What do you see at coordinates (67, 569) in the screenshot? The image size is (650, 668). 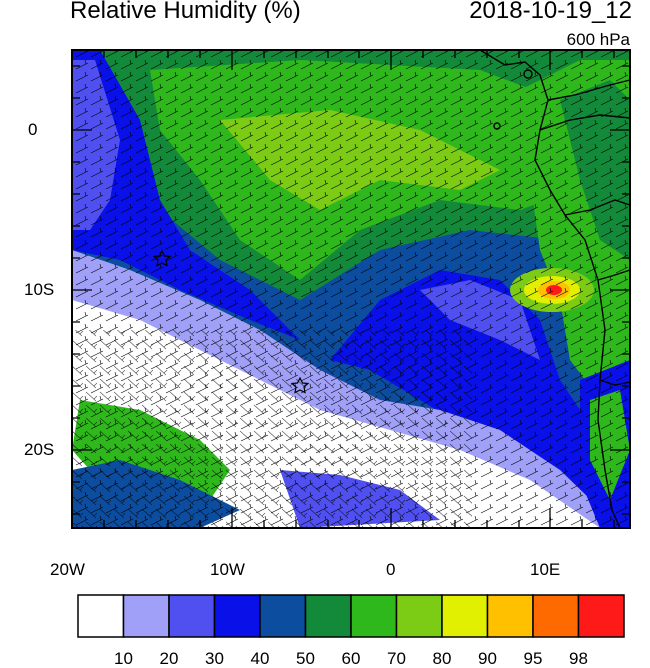 I see `x-tick-label-20w: 20W` at bounding box center [67, 569].